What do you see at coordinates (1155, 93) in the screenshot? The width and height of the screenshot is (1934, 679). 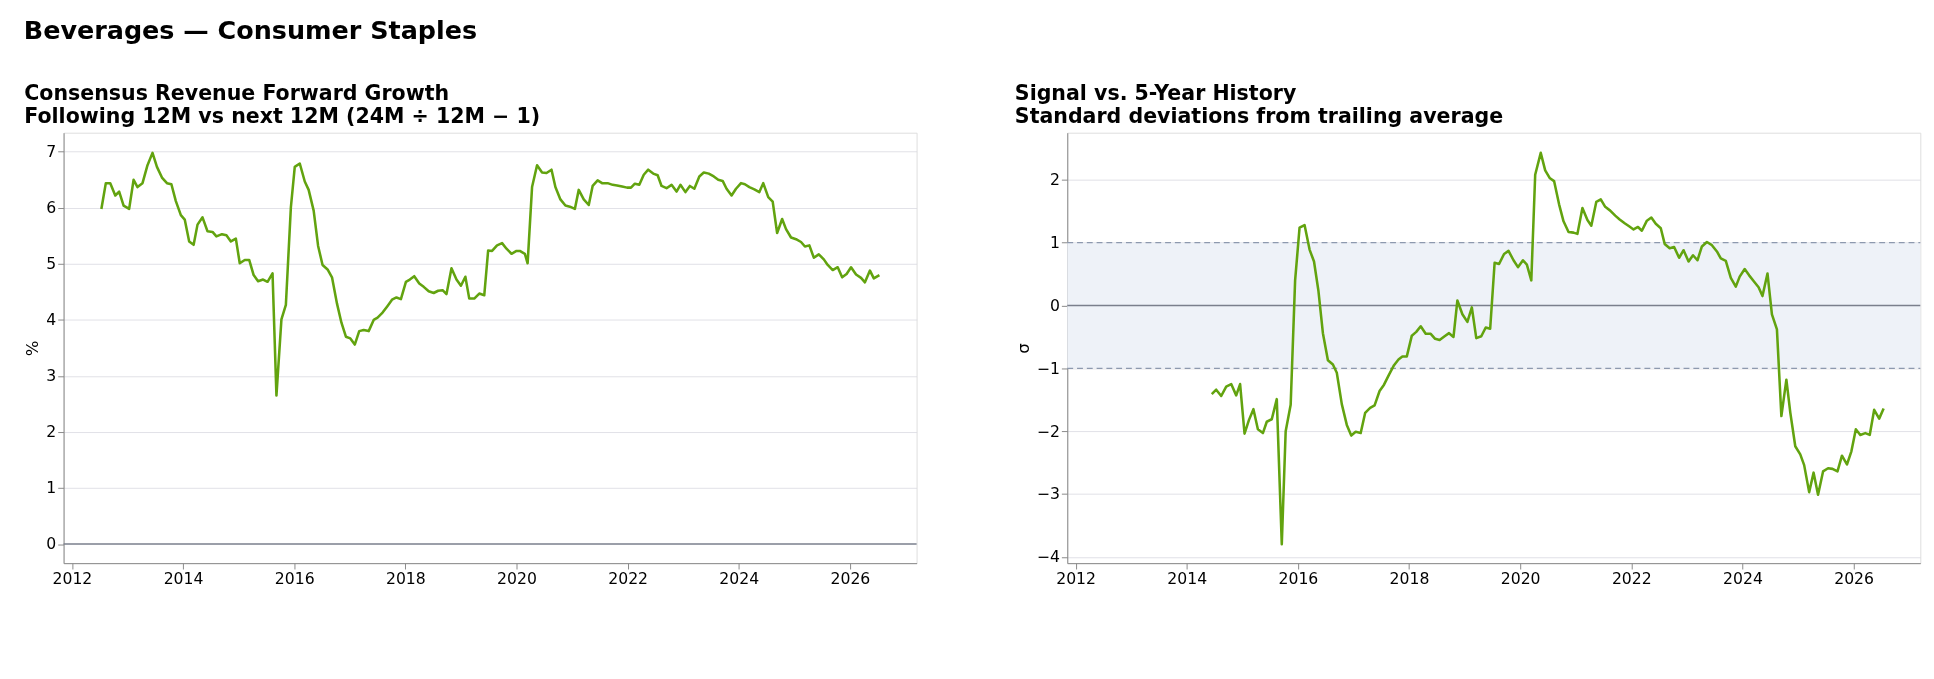 I see `chart-title: Signal vs. 5-Year History` at bounding box center [1155, 93].